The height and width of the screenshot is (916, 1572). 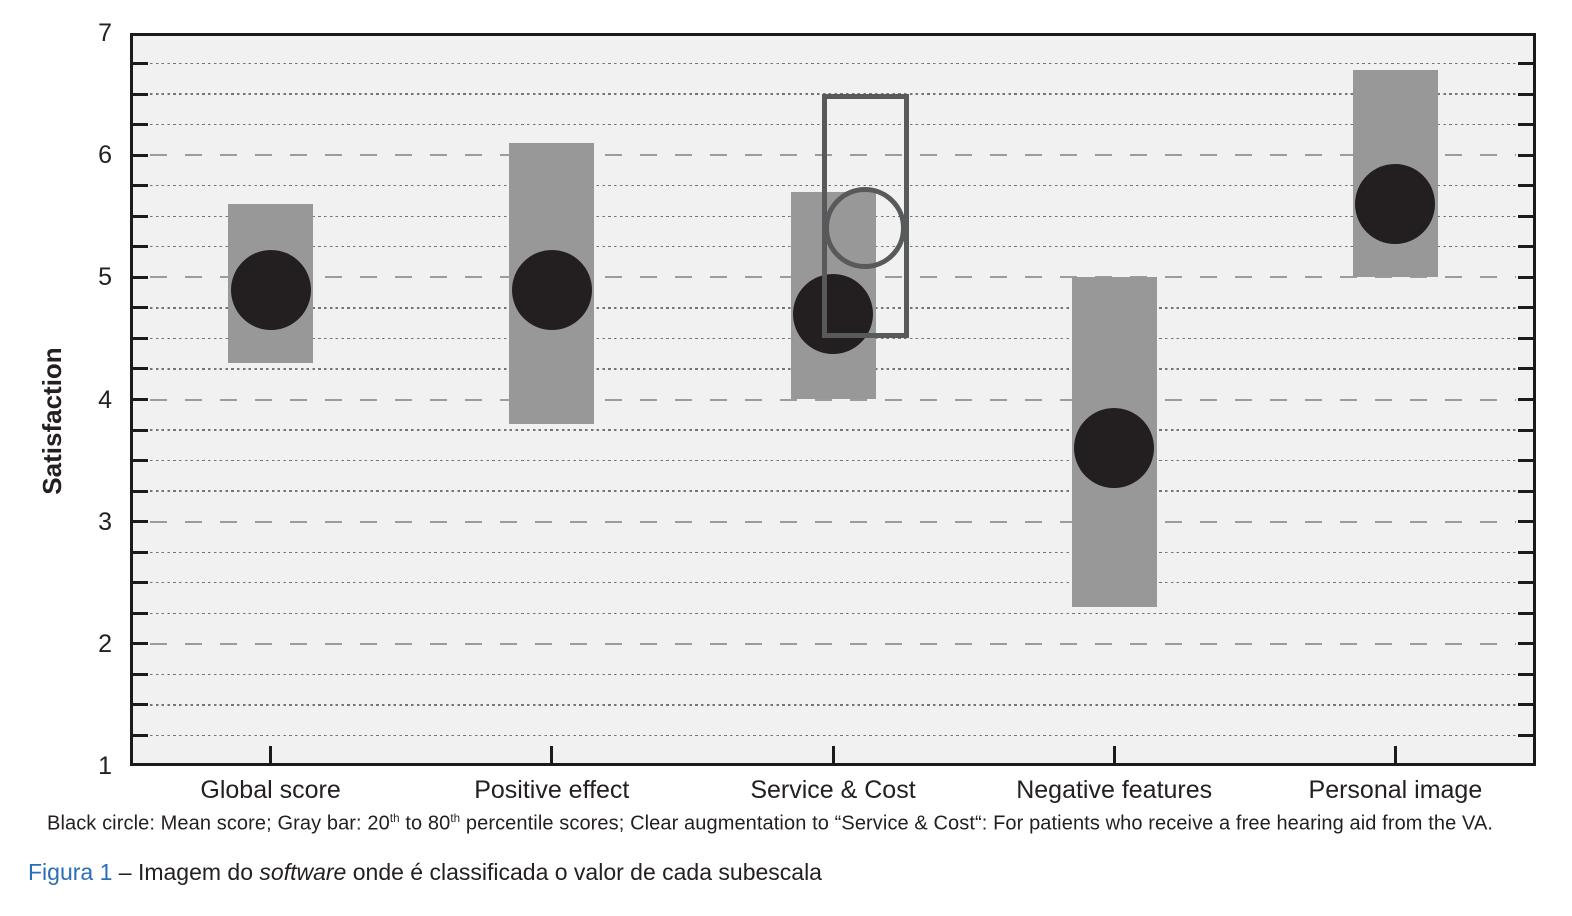 What do you see at coordinates (1527, 369) in the screenshot?
I see `y-axis-tick-right-4.25` at bounding box center [1527, 369].